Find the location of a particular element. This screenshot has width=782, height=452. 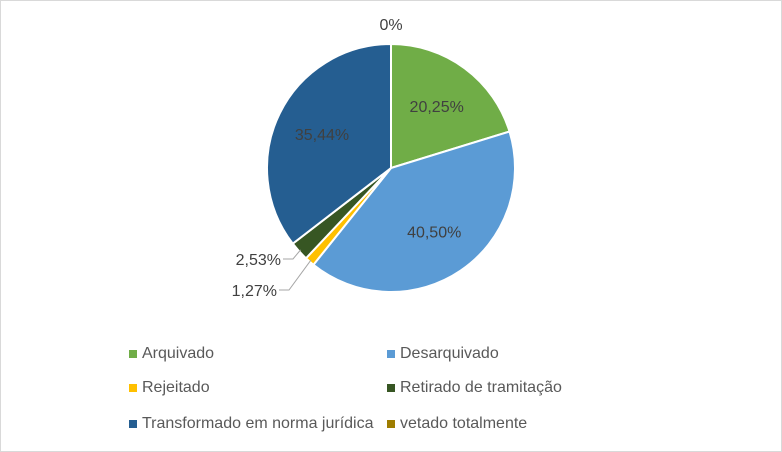

legend-label-vetado-totalmente: vetado totalmente is located at coordinates (464, 423).